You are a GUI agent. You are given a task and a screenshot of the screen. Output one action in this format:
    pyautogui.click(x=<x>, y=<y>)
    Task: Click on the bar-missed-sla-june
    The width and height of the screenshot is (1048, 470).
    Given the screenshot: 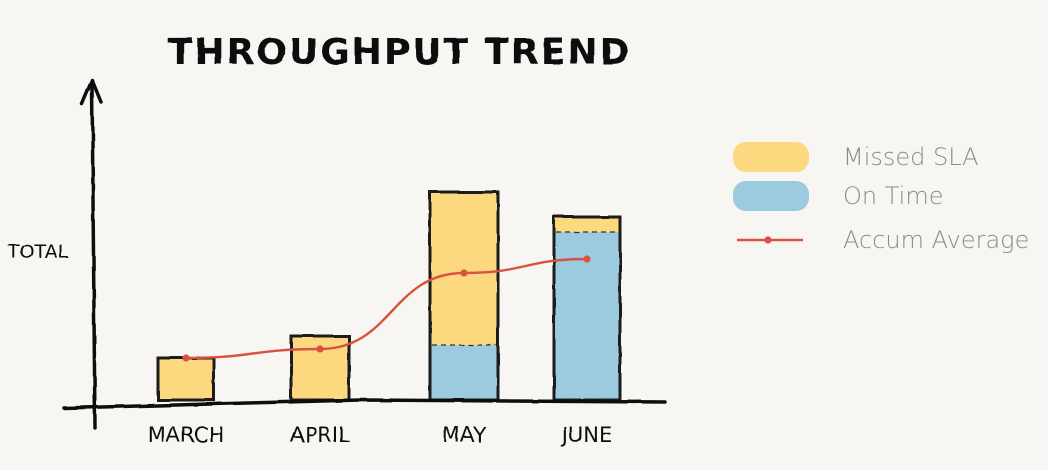 What is the action you would take?
    pyautogui.click(x=587, y=224)
    